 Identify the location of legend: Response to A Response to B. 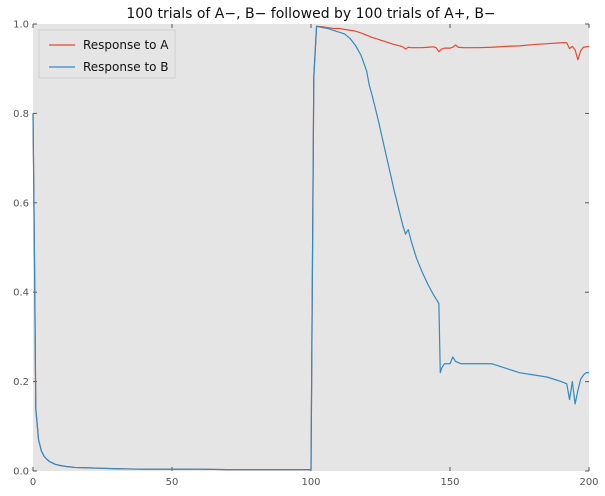
(107, 54).